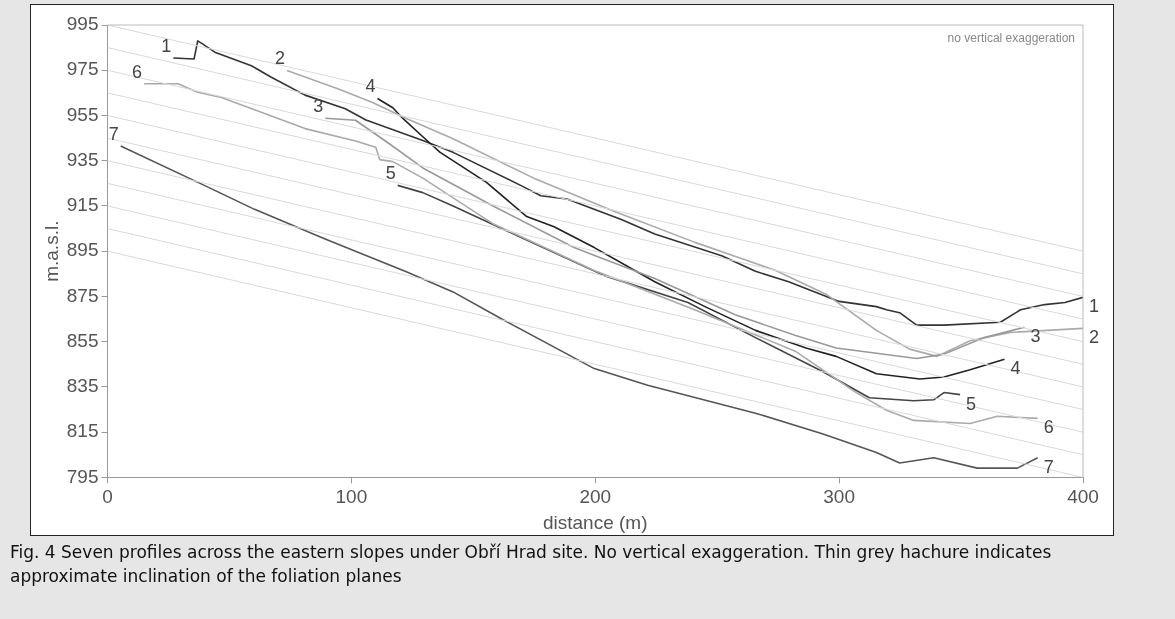  I want to click on y-tick-label: 935, so click(82, 159).